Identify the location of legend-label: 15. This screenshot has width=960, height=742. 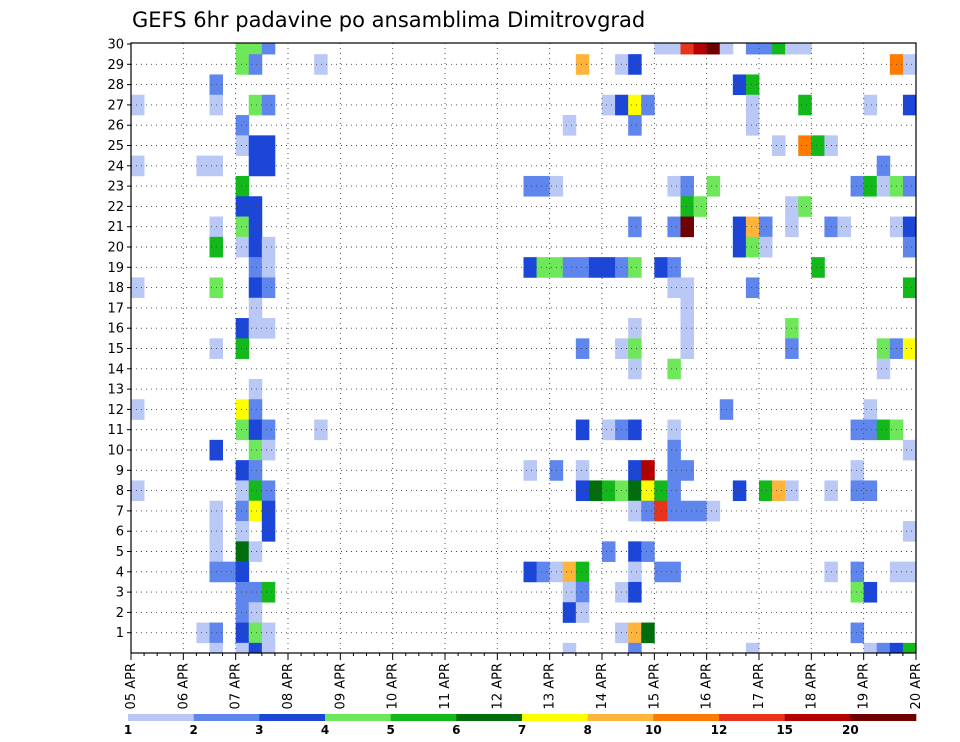
(784, 730).